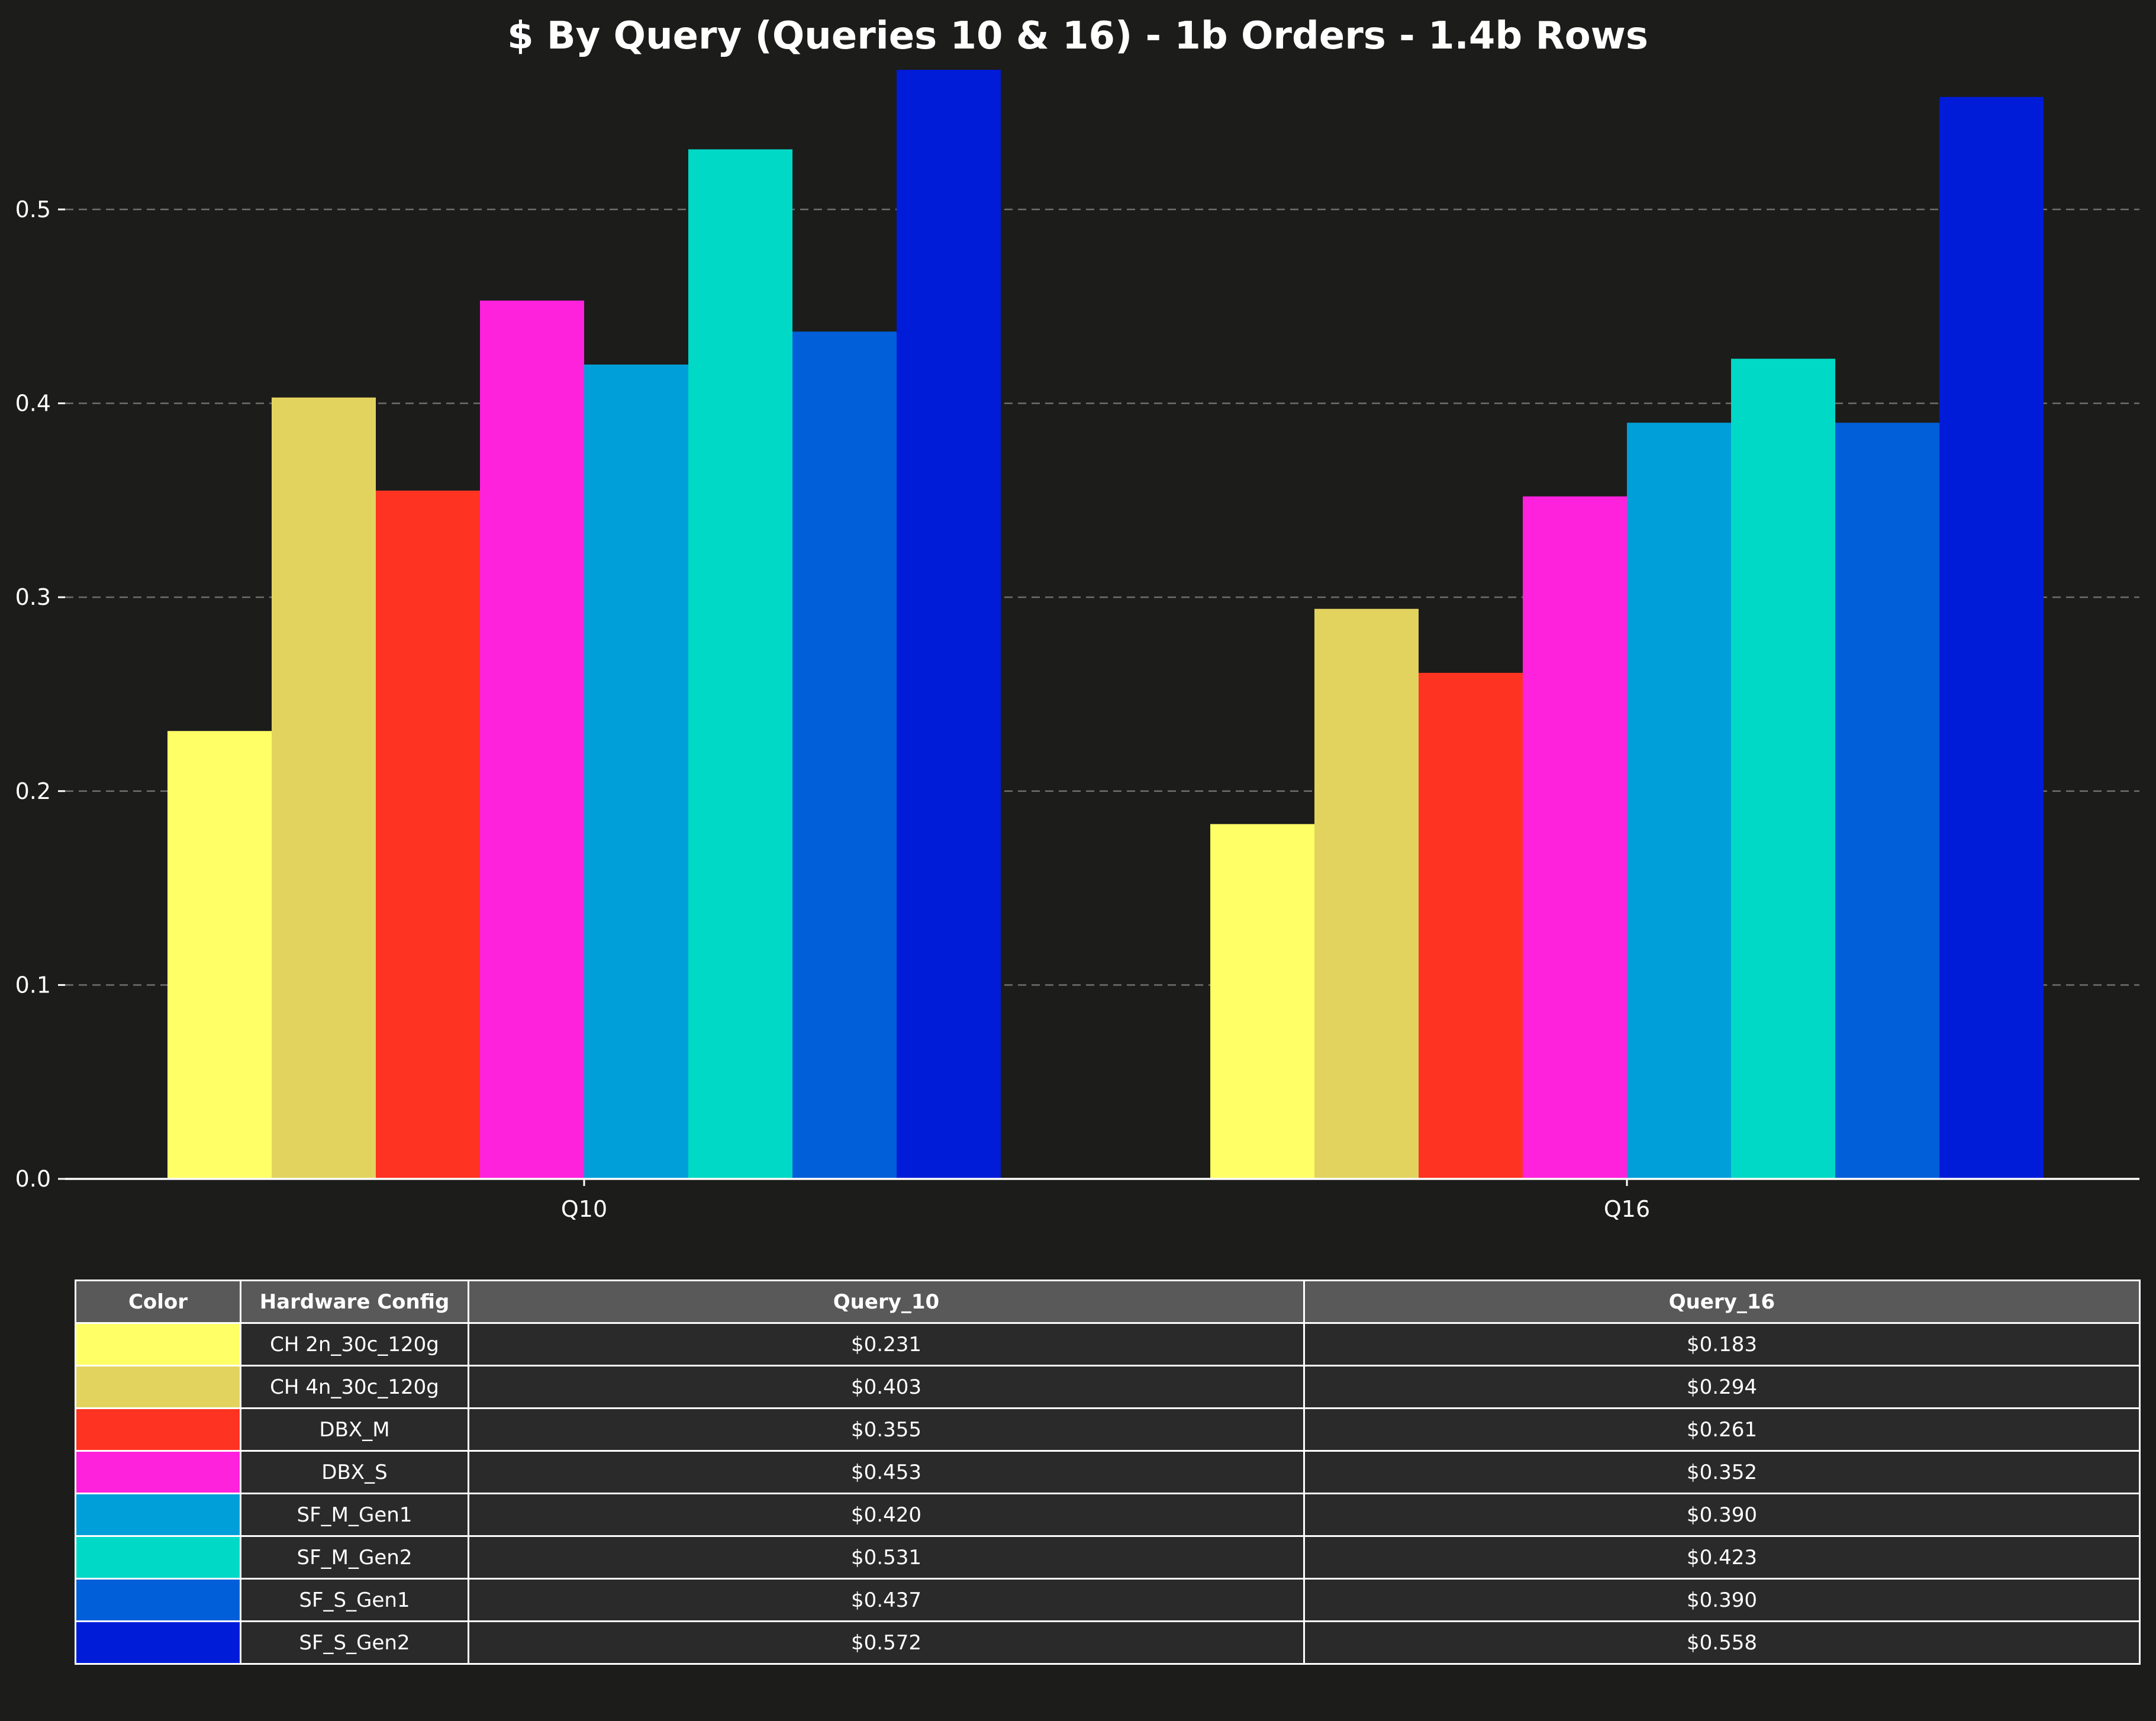 The image size is (2156, 1721). I want to click on query-10-cell: $0.531, so click(886, 1557).